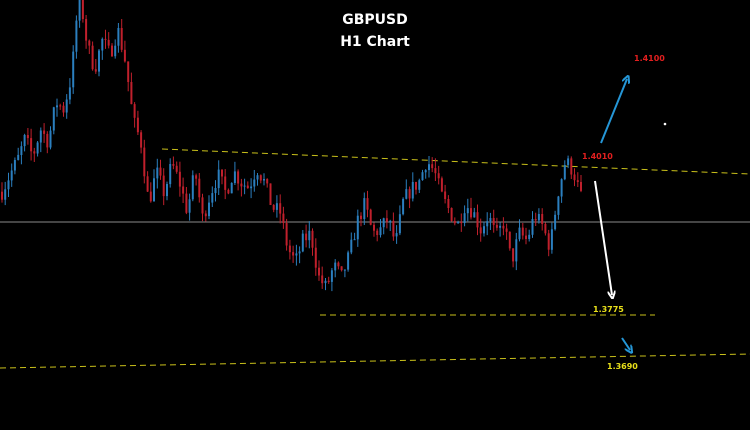  I want to click on lower-support-line, so click(375, 361).